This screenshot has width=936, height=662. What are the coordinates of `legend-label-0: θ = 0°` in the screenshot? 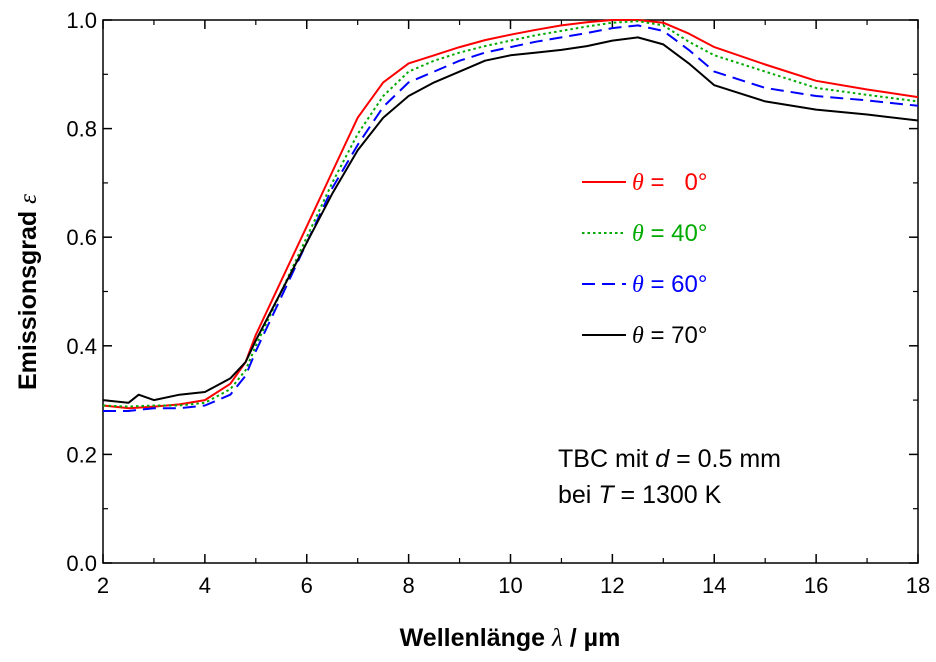 It's located at (669, 182).